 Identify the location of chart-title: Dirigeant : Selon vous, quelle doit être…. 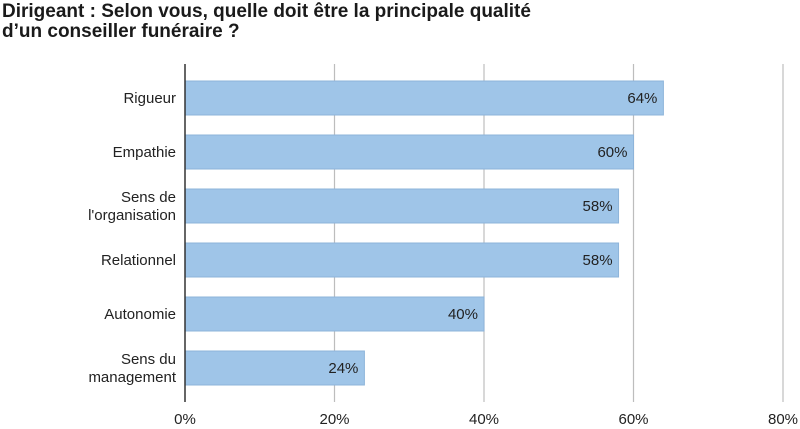
(397, 22).